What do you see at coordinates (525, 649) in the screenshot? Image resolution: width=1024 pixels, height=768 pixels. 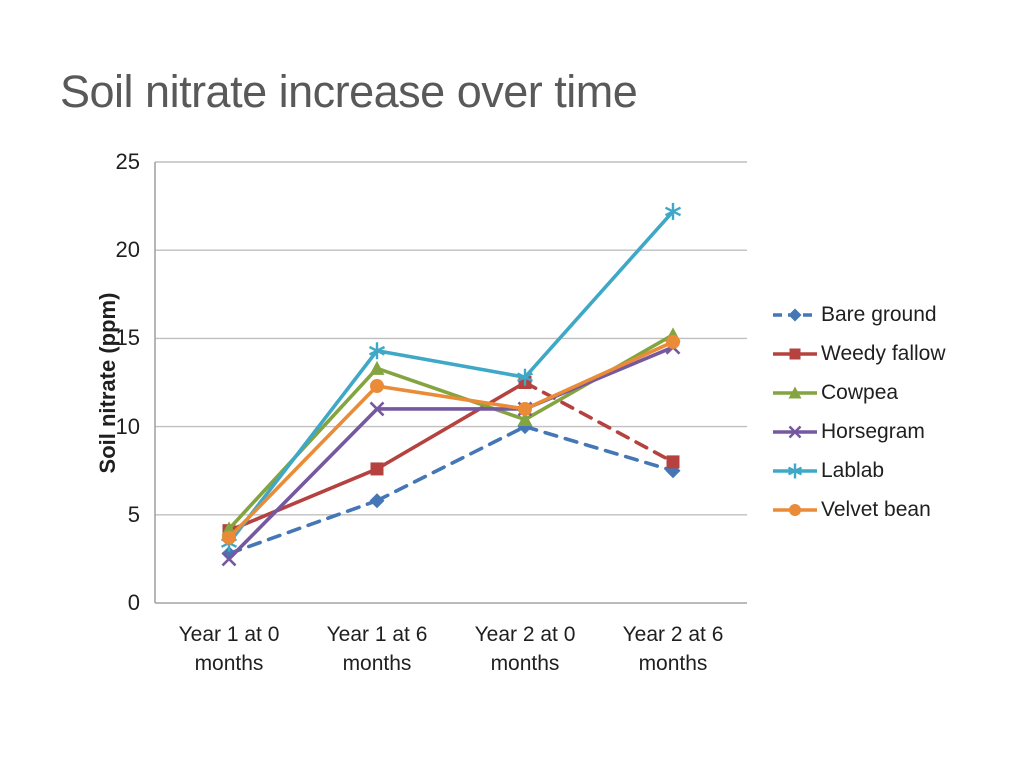 I see `x-category-label: Year 2 at 0 months` at bounding box center [525, 649].